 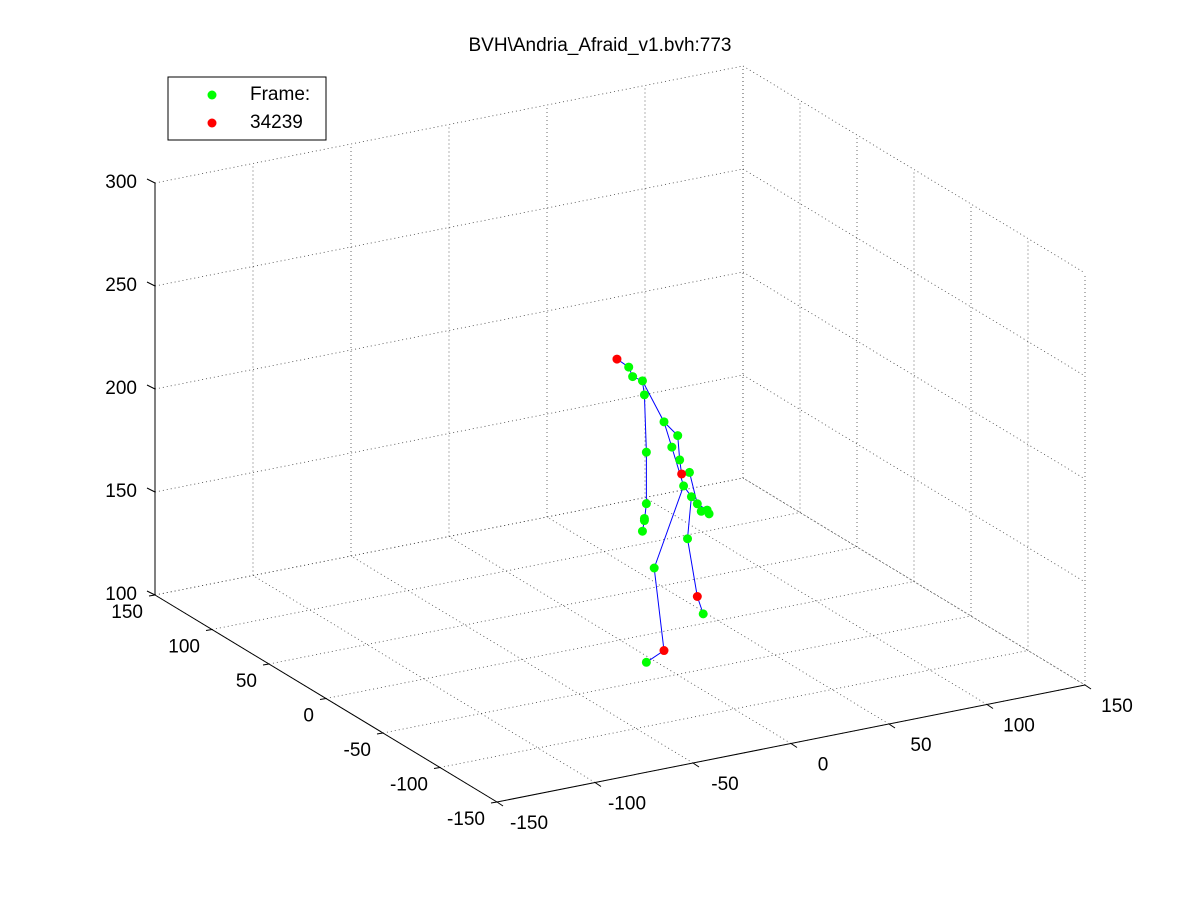 What do you see at coordinates (121, 285) in the screenshot?
I see `z-tick-label: 250` at bounding box center [121, 285].